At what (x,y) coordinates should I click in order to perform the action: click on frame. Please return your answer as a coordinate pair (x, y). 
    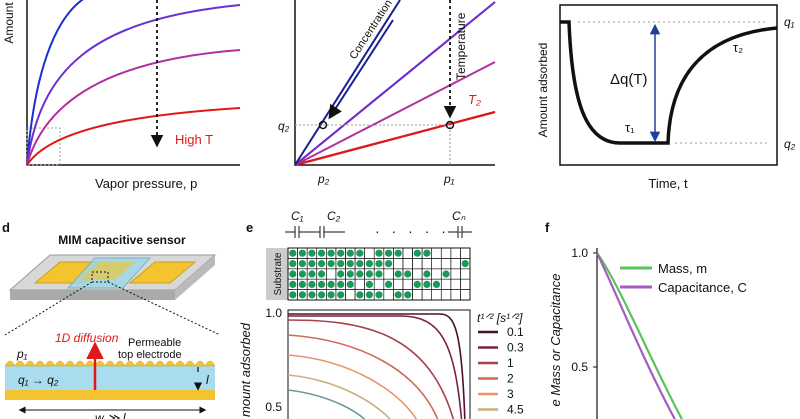
    Looking at the image, I should click on (668, 85).